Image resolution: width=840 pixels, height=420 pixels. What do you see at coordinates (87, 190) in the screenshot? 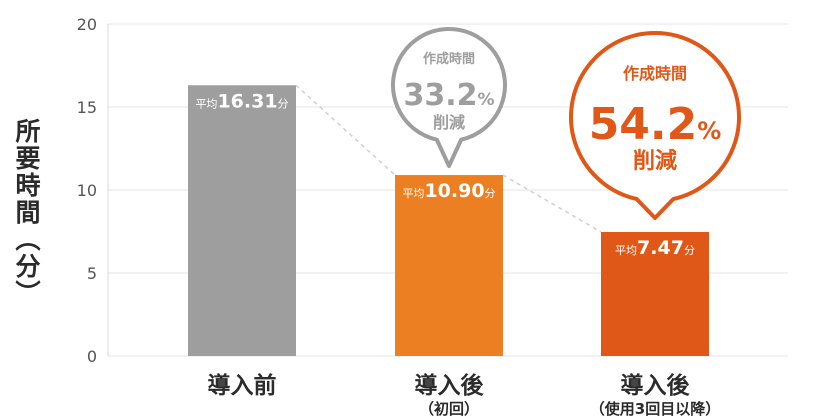
I see `y-tick-label: 10` at bounding box center [87, 190].